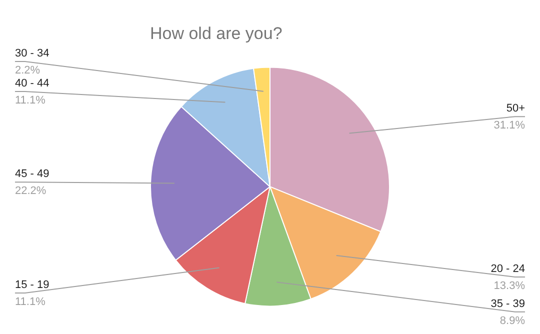 This screenshot has width=540, height=334. What do you see at coordinates (30, 191) in the screenshot?
I see `data-label: 22.2%` at bounding box center [30, 191].